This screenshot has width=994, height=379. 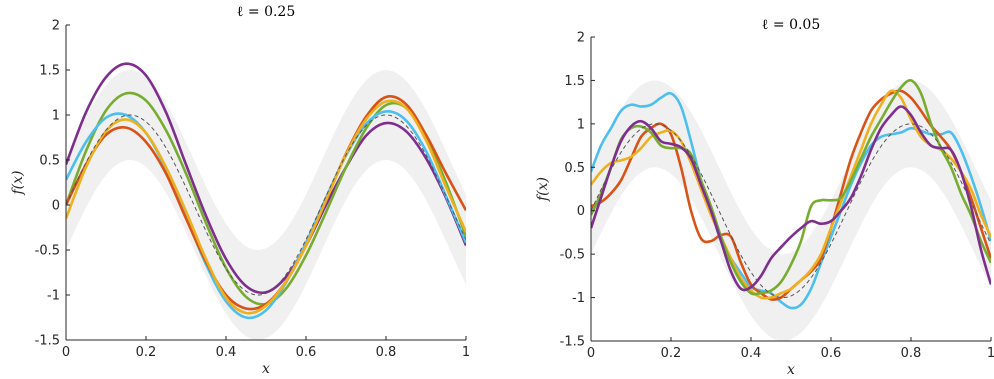 What do you see at coordinates (266, 12) in the screenshot?
I see `chart-title: ℓ = 0.25` at bounding box center [266, 12].